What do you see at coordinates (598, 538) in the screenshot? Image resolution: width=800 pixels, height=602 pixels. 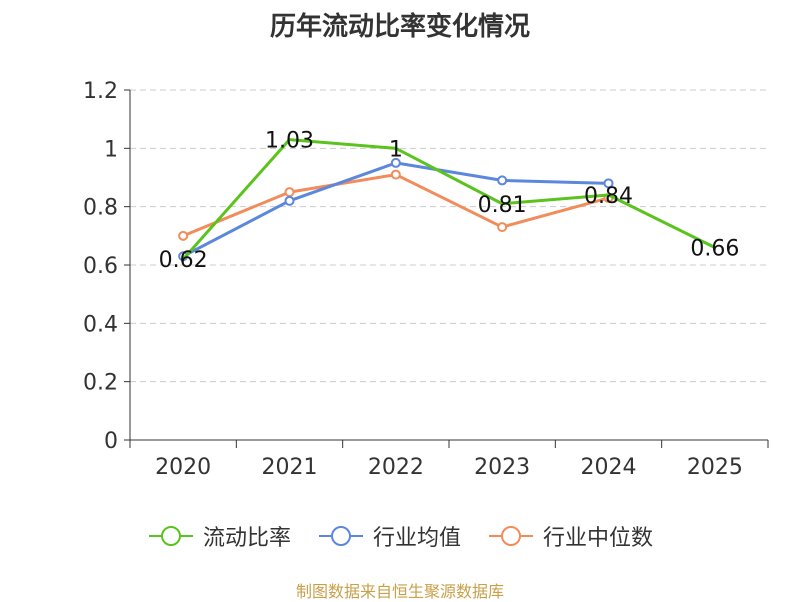 I see `legend-label: 行业中位数` at bounding box center [598, 538].